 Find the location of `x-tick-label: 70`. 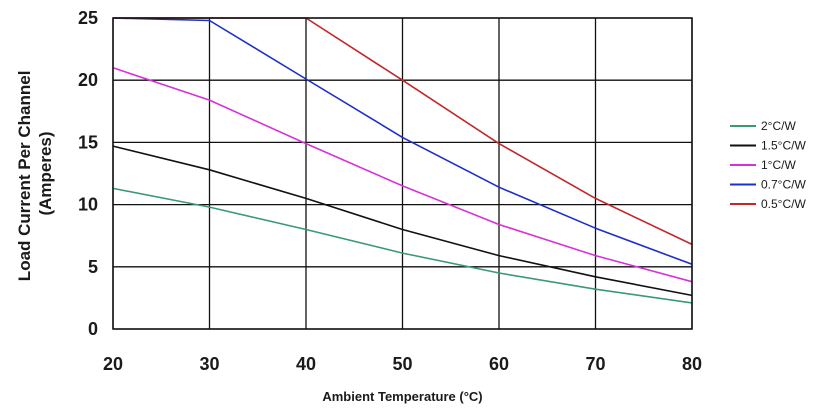

x-tick-label: 70 is located at coordinates (595, 364).